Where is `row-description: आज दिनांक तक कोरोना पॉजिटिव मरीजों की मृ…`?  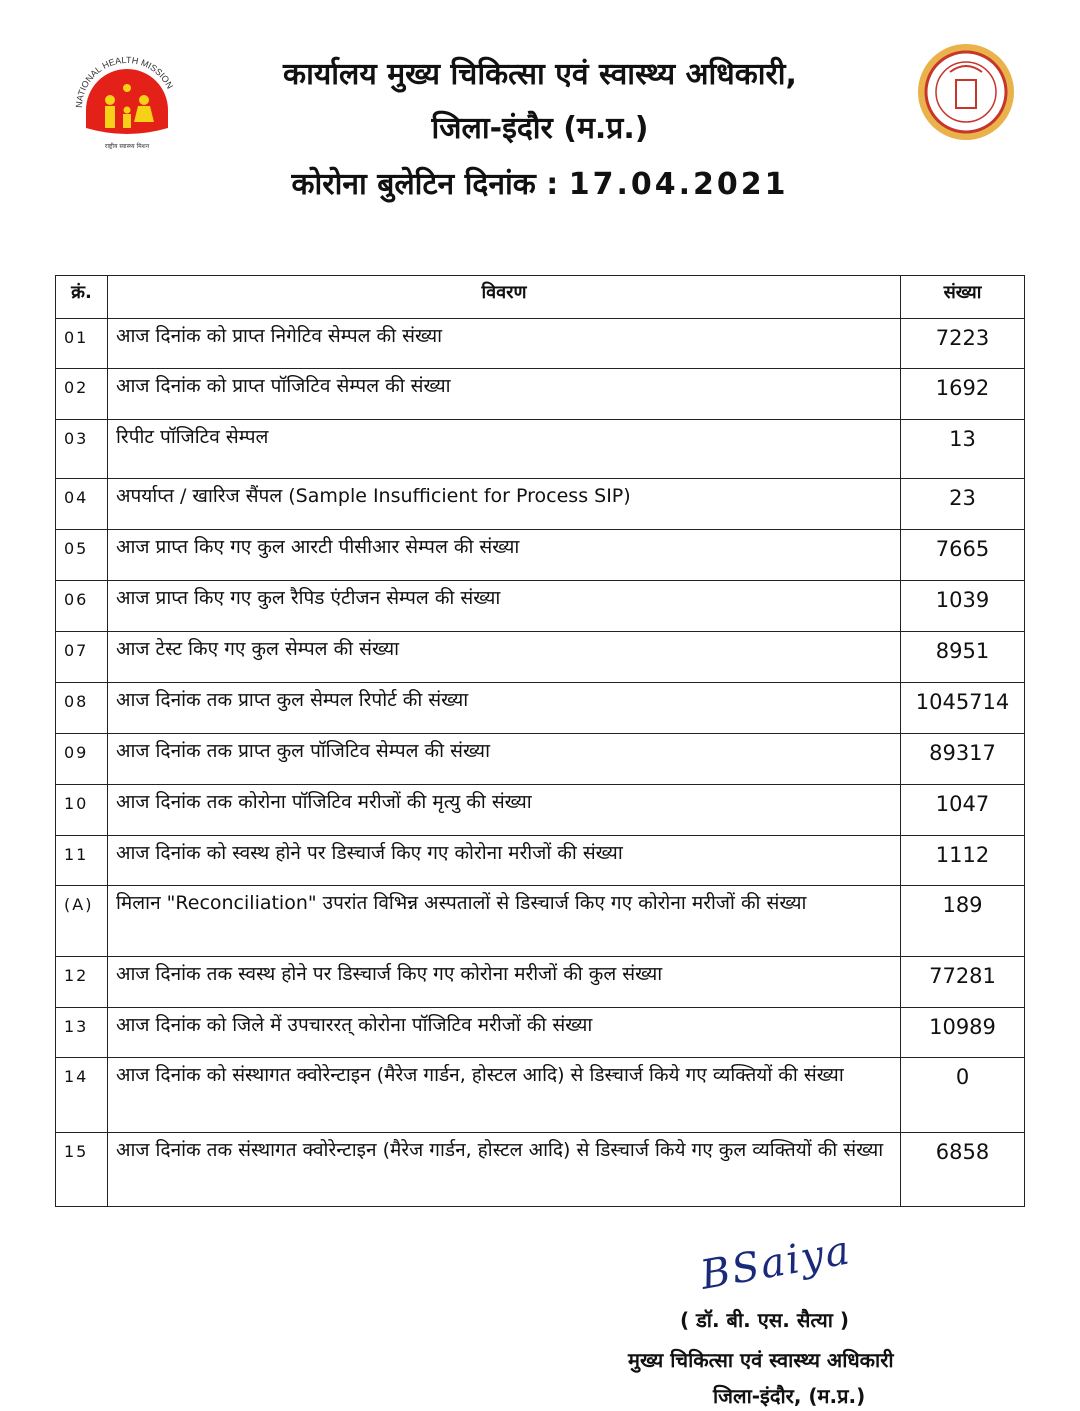
row-description: आज दिनांक तक कोरोना पॉजिटिव मरीजों की मृ… is located at coordinates (504, 810).